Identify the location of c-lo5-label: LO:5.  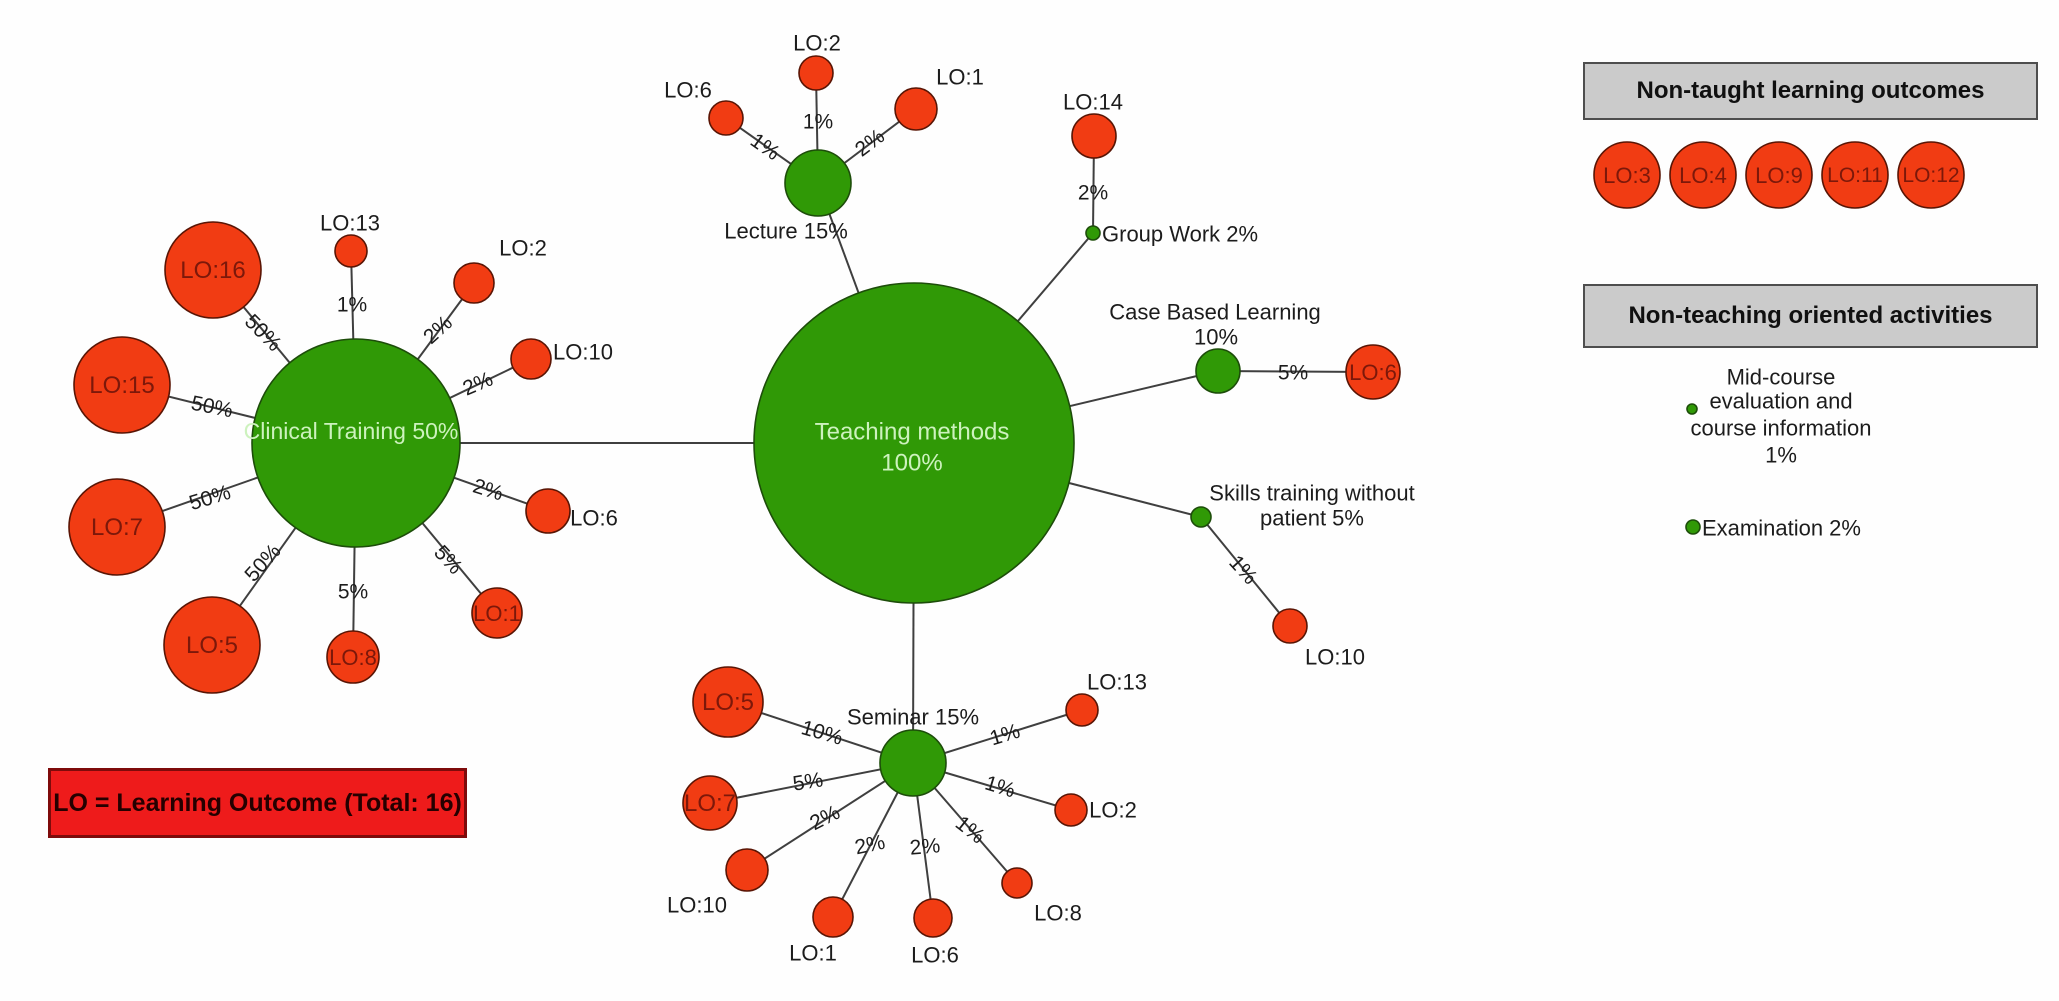
(212, 645).